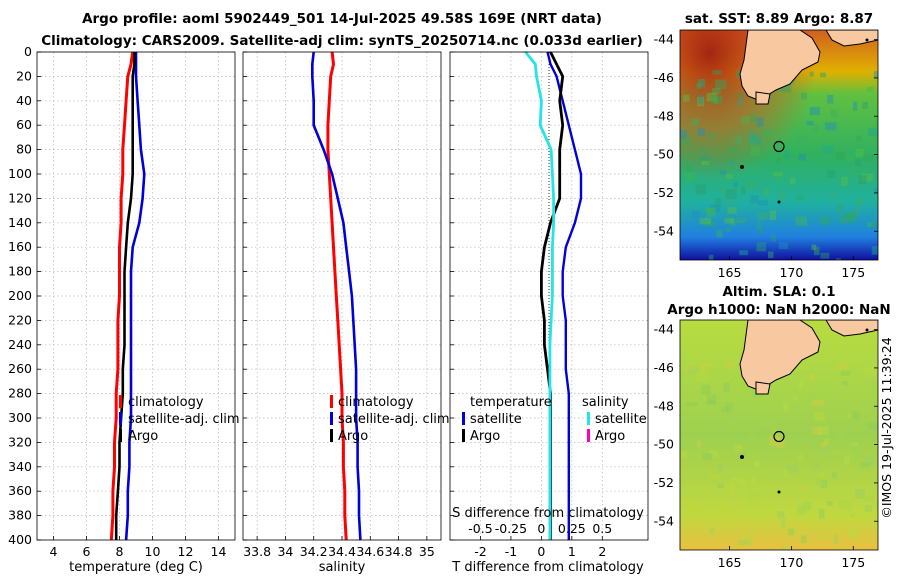 This screenshot has height=580, width=900. I want to click on sst-map-lat-ticks: -44 -46 -48 -50 -52 -54, so click(766, 135).